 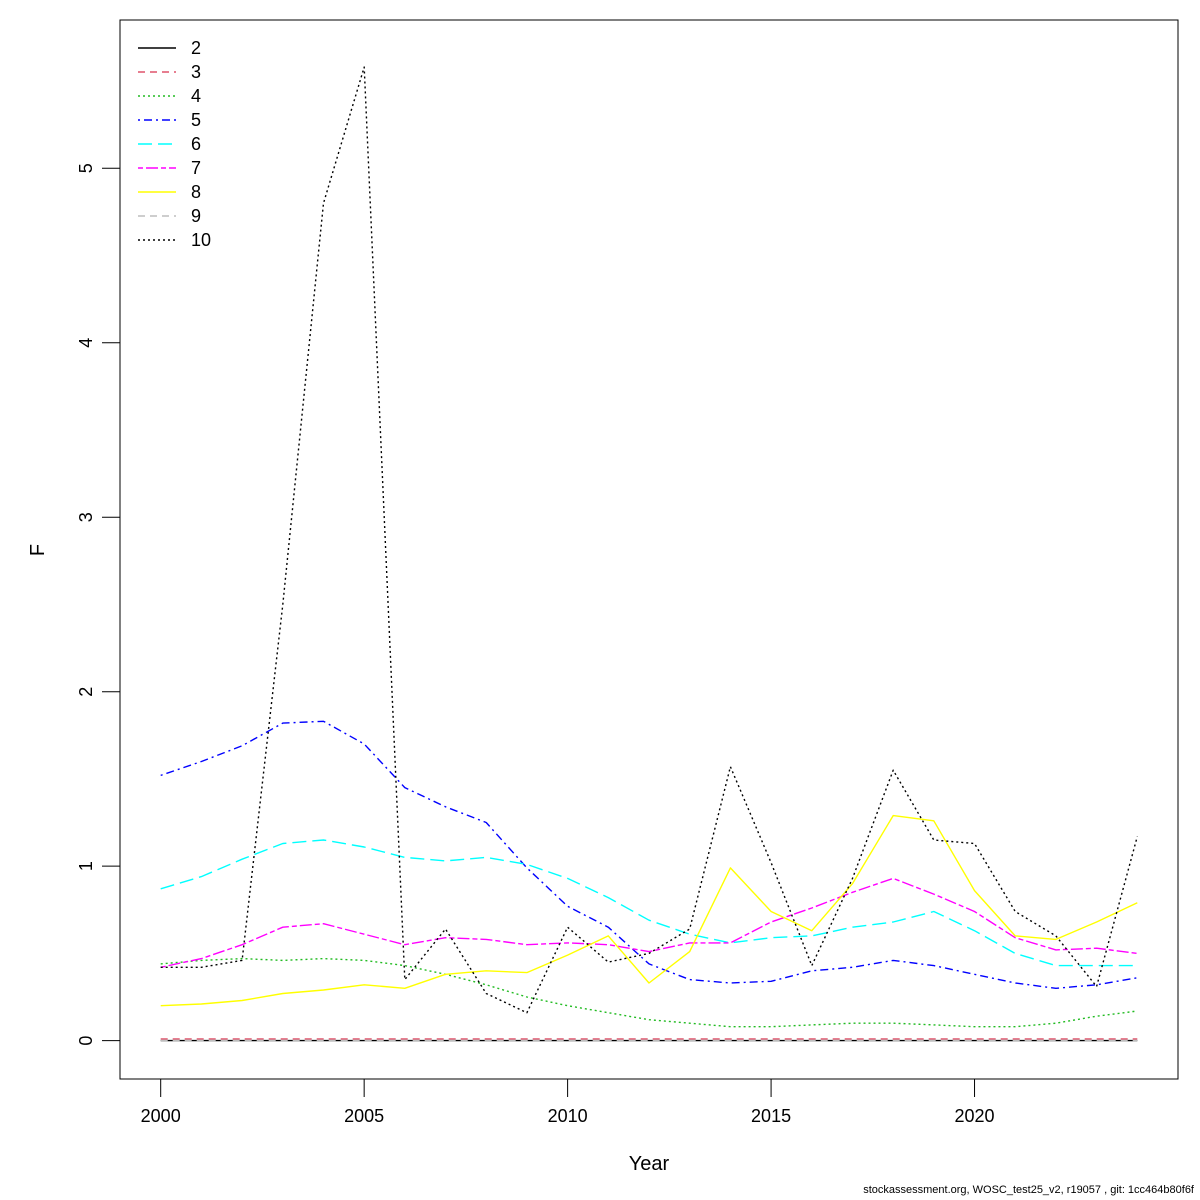 I want to click on y-tick-label-1: 1, so click(x=86, y=866).